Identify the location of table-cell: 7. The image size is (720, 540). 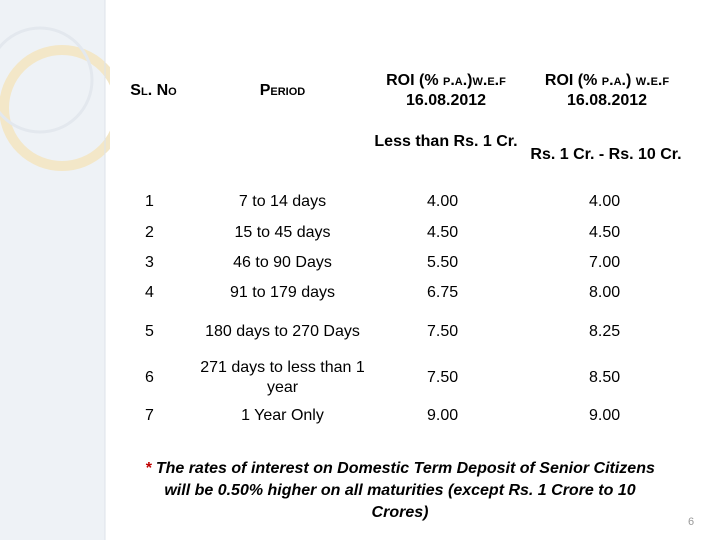
(149, 415).